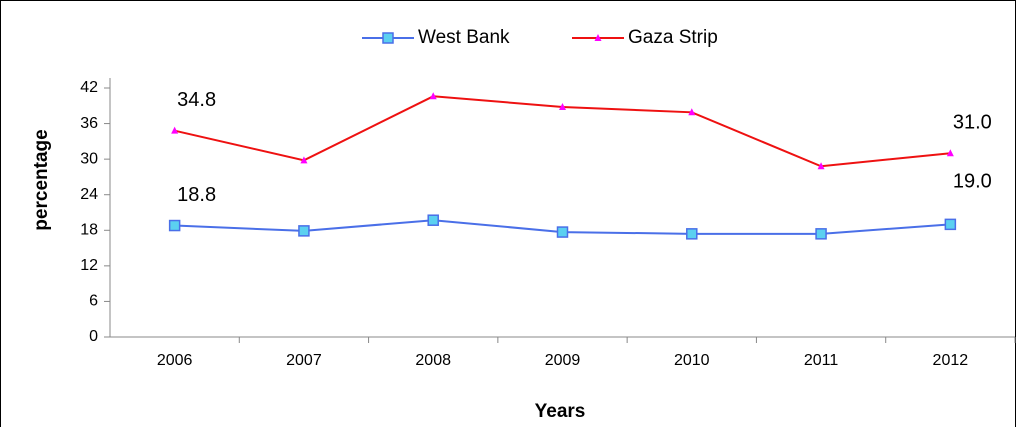 This screenshot has height=432, width=1016. I want to click on x-tick-label: 2012, so click(951, 360).